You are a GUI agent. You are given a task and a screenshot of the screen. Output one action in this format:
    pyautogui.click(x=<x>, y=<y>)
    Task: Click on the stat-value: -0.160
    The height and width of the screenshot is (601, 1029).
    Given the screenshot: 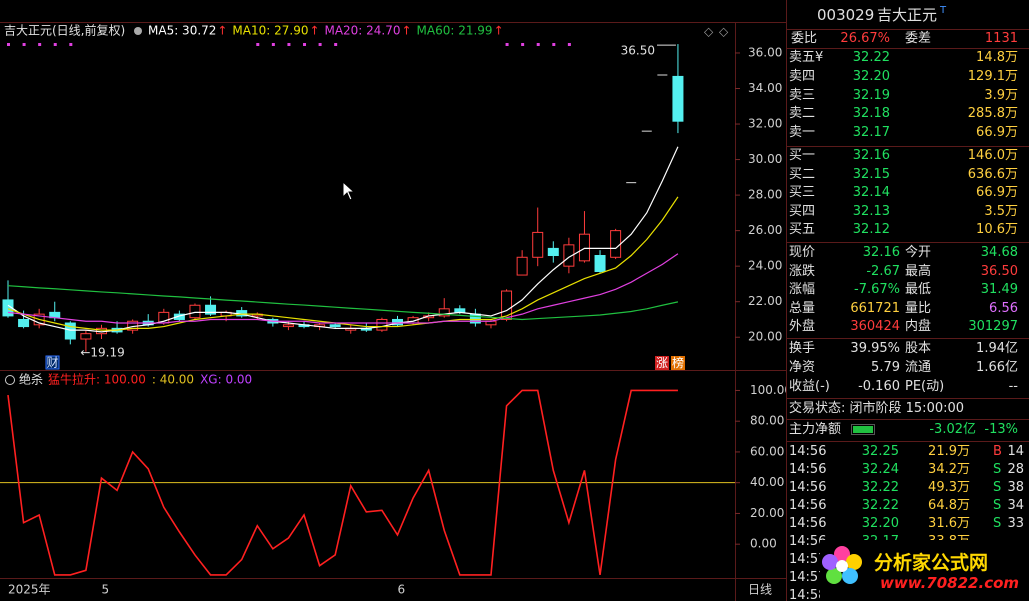 What is the action you would take?
    pyautogui.click(x=879, y=386)
    